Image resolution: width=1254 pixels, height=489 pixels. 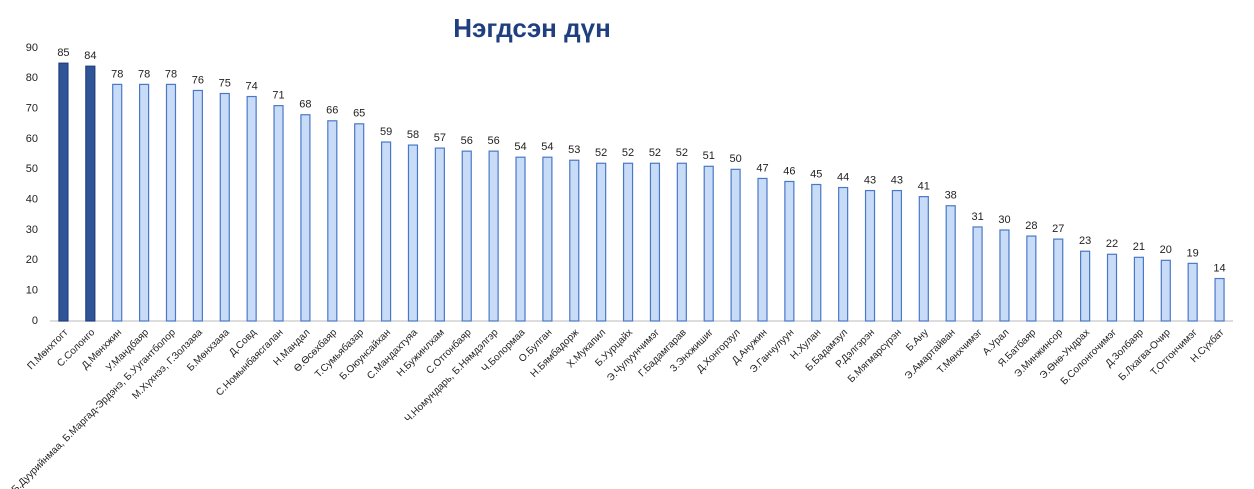 I want to click on y-tick-label: 60, so click(x=32, y=139).